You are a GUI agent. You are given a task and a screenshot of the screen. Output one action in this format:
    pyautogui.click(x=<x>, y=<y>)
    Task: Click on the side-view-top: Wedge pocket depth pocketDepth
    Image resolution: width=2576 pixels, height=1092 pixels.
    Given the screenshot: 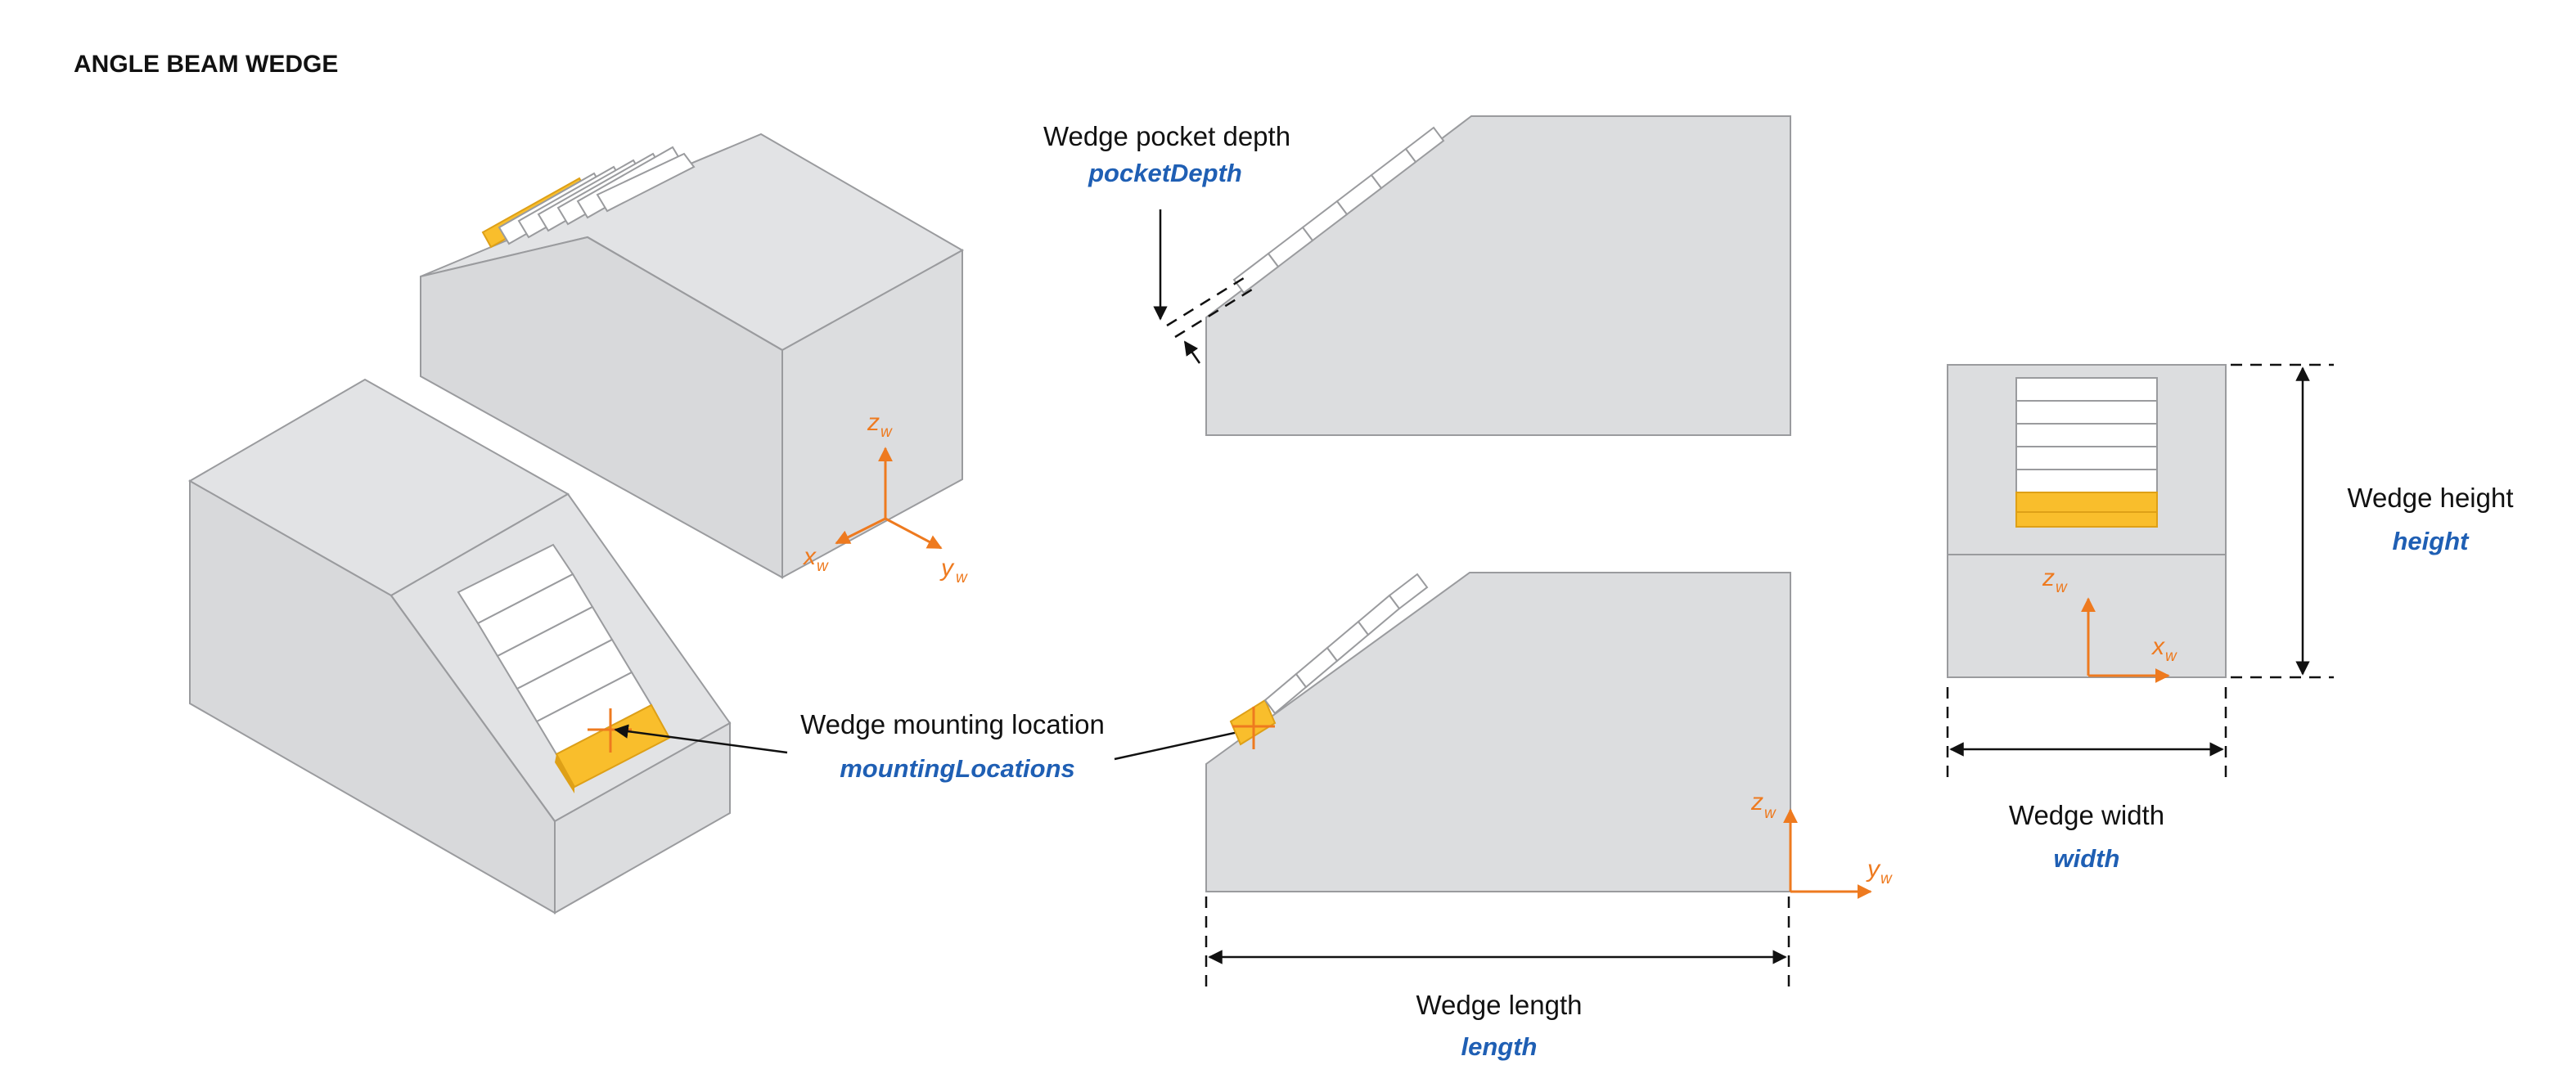 What is the action you would take?
    pyautogui.click(x=1417, y=276)
    